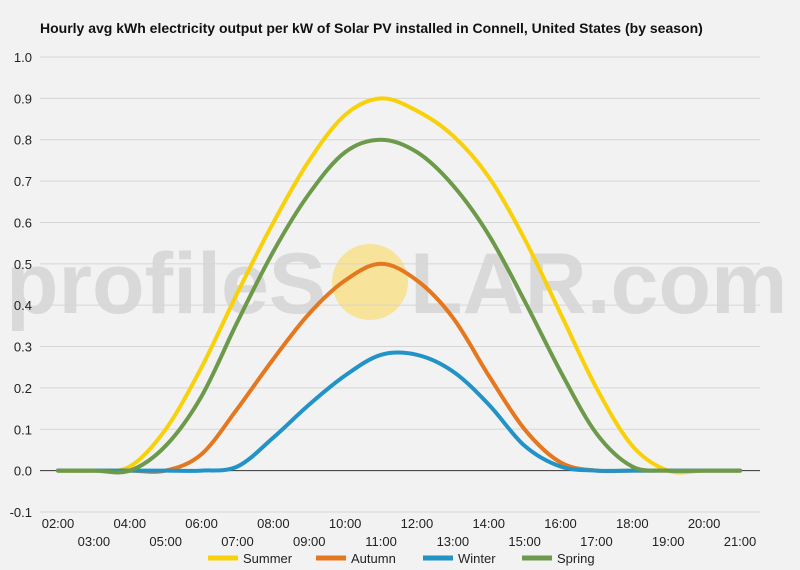 The width and height of the screenshot is (800, 570). What do you see at coordinates (58, 523) in the screenshot?
I see `x-tick-label: 02:00` at bounding box center [58, 523].